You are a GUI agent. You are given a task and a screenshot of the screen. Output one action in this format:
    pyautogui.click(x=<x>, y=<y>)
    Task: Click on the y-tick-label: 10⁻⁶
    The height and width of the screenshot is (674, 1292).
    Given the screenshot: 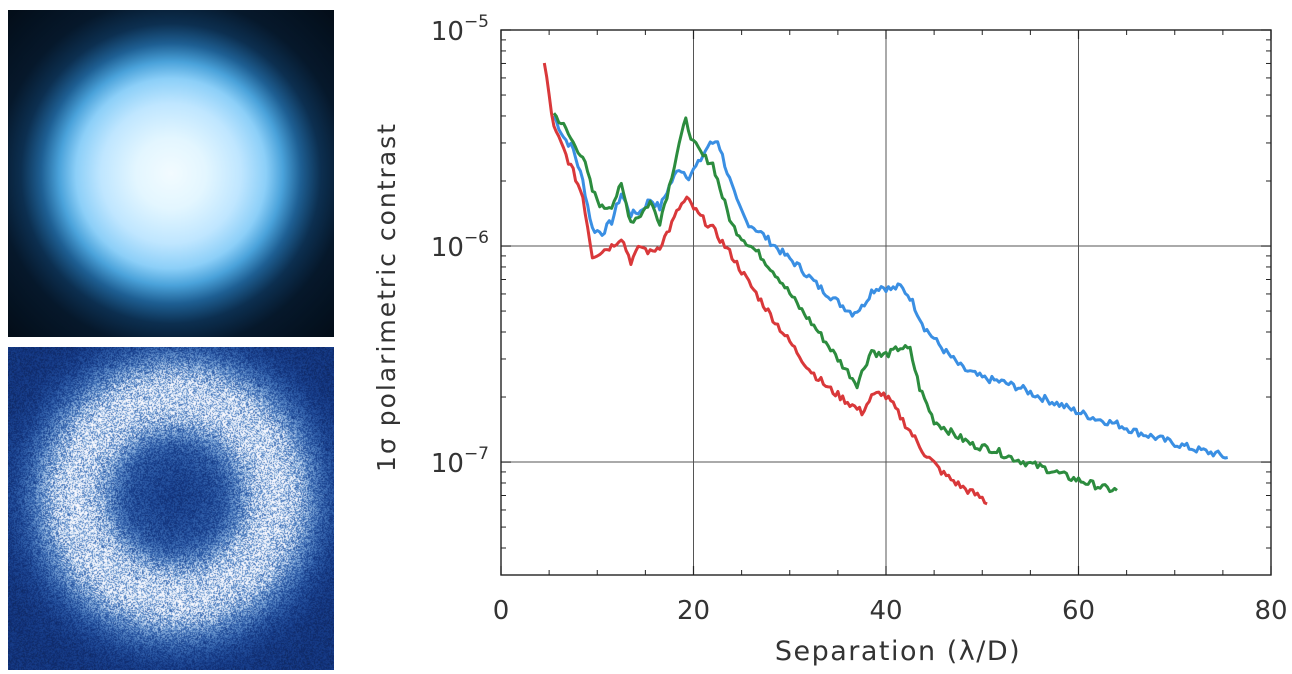 What is the action you would take?
    pyautogui.click(x=460, y=245)
    